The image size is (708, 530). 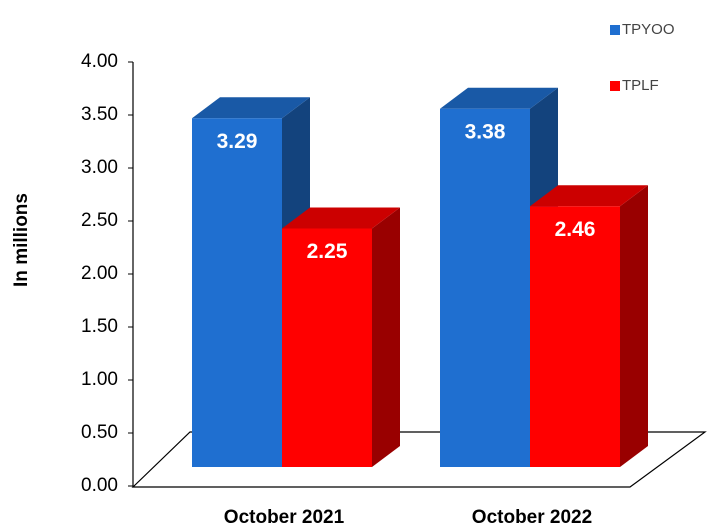 What do you see at coordinates (648, 29) in the screenshot?
I see `legend-label: TPYOO` at bounding box center [648, 29].